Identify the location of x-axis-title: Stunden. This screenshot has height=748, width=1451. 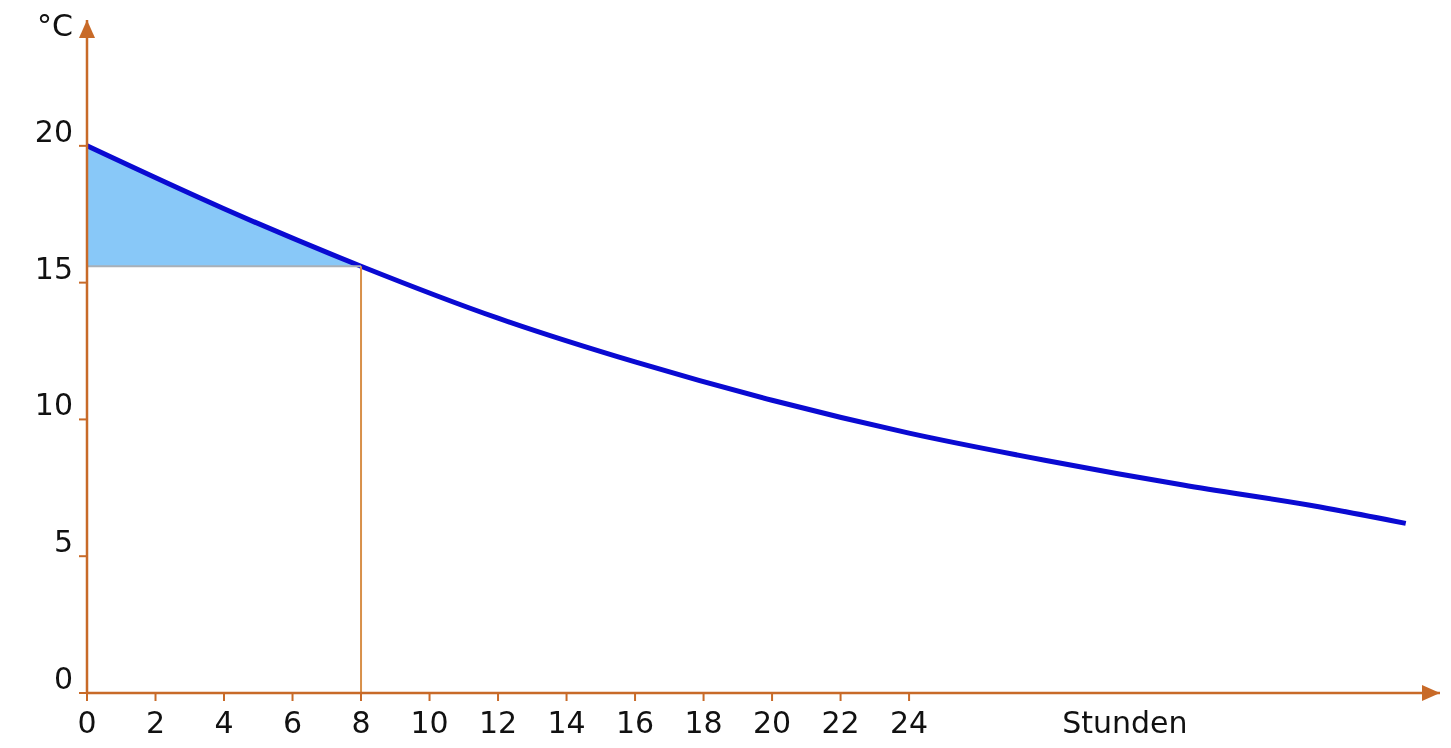
(1125, 722).